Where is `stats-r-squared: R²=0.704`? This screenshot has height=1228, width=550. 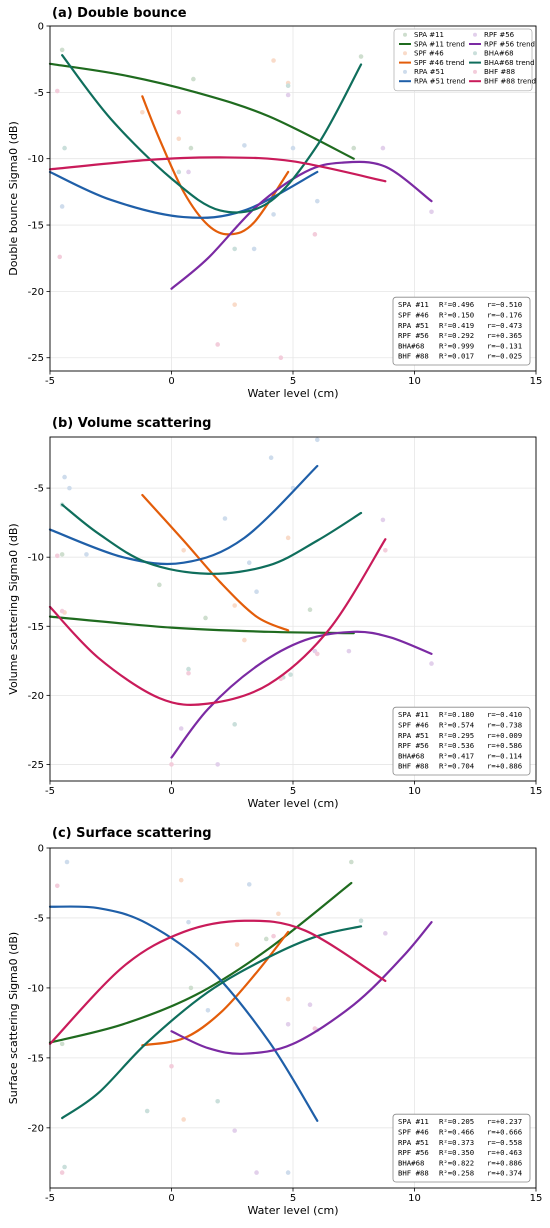
stats-r-squared: R²=0.704 is located at coordinates (457, 766).